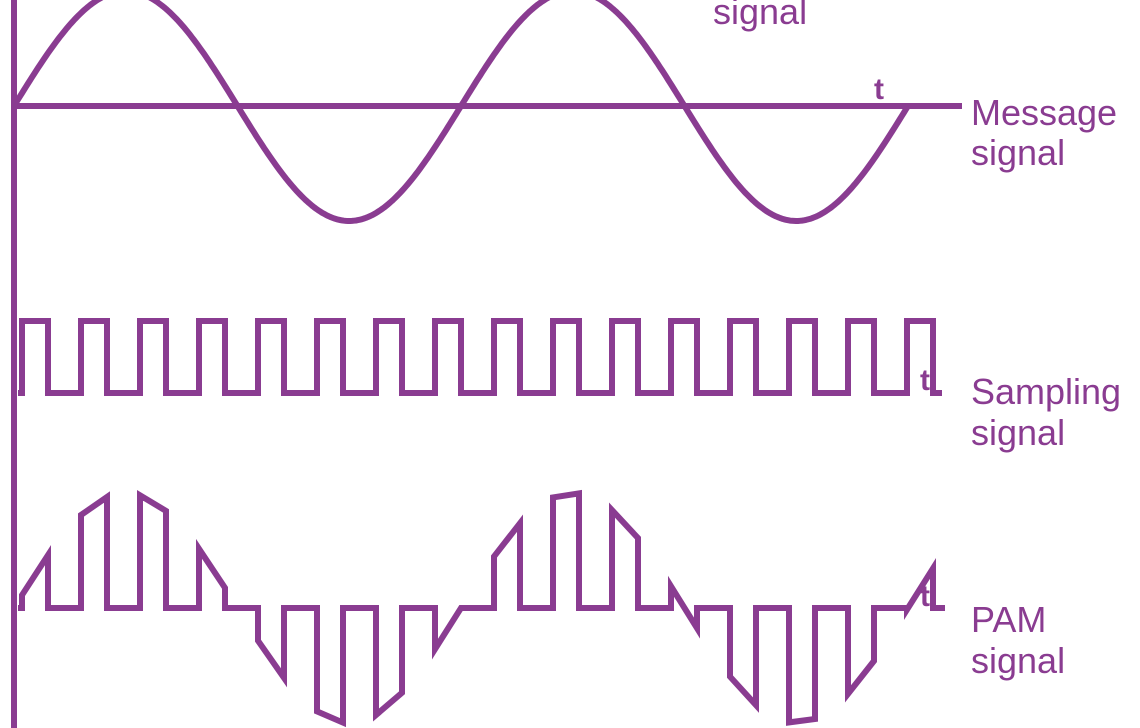  What do you see at coordinates (760, 16) in the screenshot?
I see `top-partial-label: signal` at bounding box center [760, 16].